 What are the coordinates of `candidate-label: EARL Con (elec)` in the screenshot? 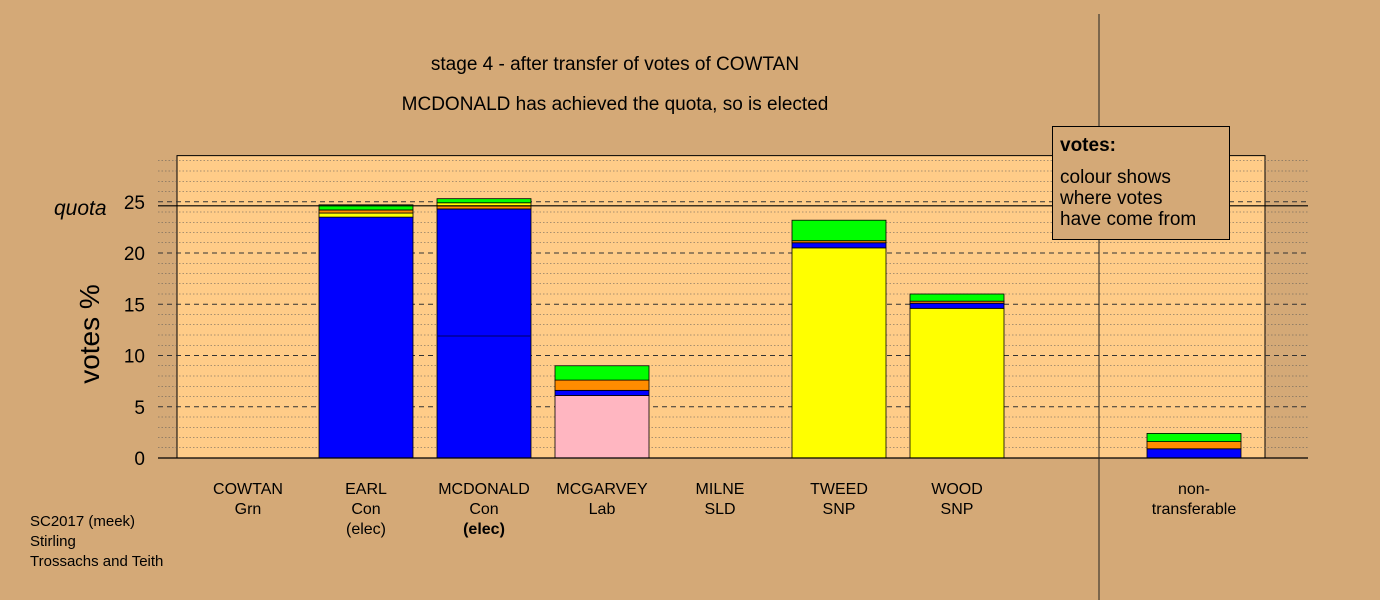 It's located at (366, 510).